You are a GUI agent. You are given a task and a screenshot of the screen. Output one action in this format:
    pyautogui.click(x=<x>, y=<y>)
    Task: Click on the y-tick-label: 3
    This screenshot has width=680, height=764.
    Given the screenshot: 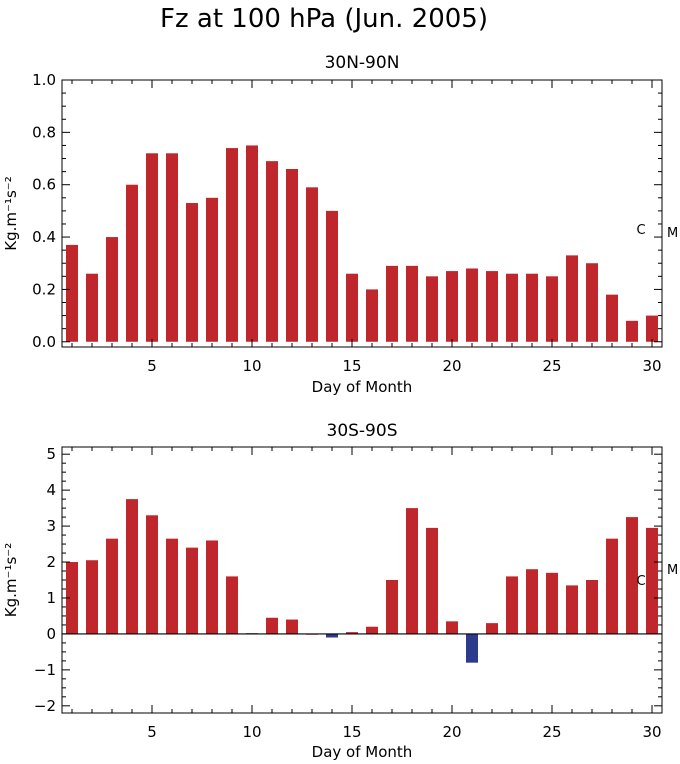 What is the action you would take?
    pyautogui.click(x=51, y=526)
    